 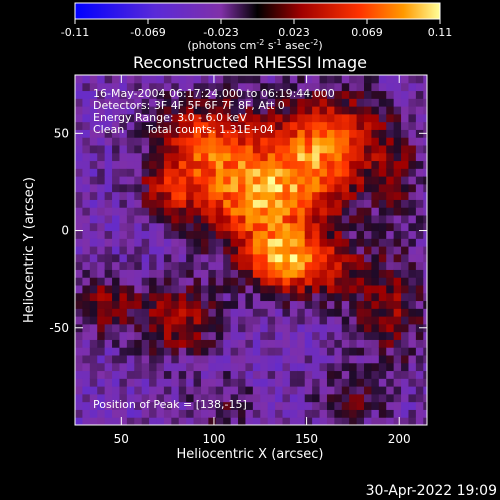 What do you see at coordinates (257, 11) in the screenshot?
I see `colorbar-gradient` at bounding box center [257, 11].